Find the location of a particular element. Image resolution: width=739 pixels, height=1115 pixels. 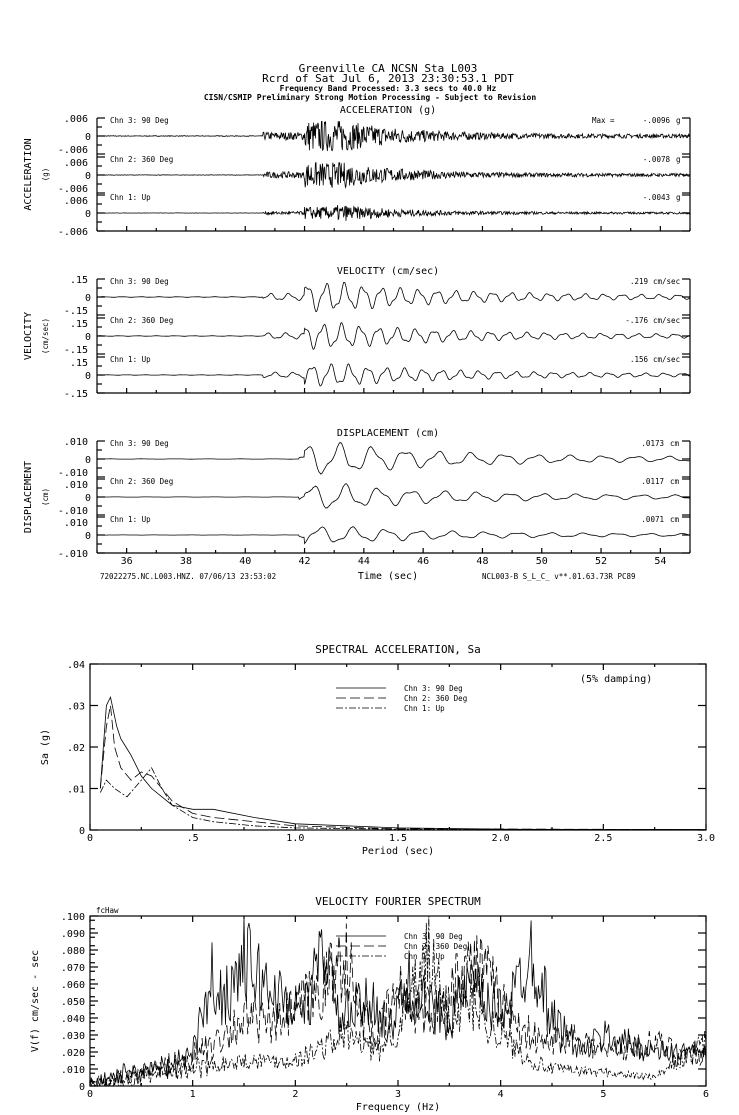

acceleration-axis-label: ACCELERATION is located at coordinates (28, 174).